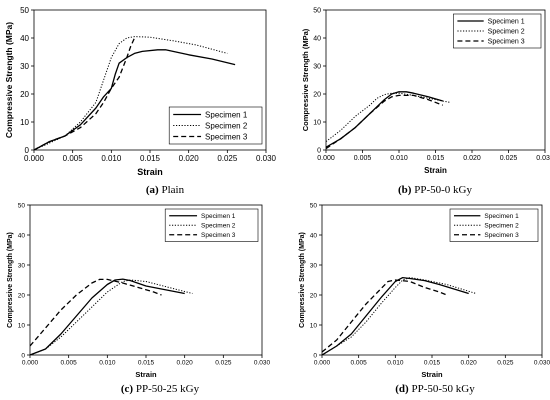 Image resolution: width=550 pixels, height=400 pixels. I want to click on caption-c-text: PP-50-25 kGy, so click(167, 389).